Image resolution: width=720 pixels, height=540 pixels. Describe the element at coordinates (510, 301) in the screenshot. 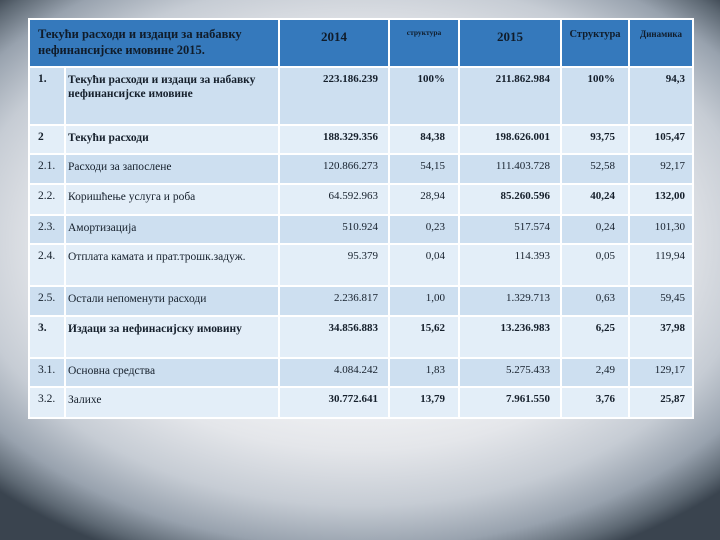

I see `value-2015: 1.329.713` at that location.